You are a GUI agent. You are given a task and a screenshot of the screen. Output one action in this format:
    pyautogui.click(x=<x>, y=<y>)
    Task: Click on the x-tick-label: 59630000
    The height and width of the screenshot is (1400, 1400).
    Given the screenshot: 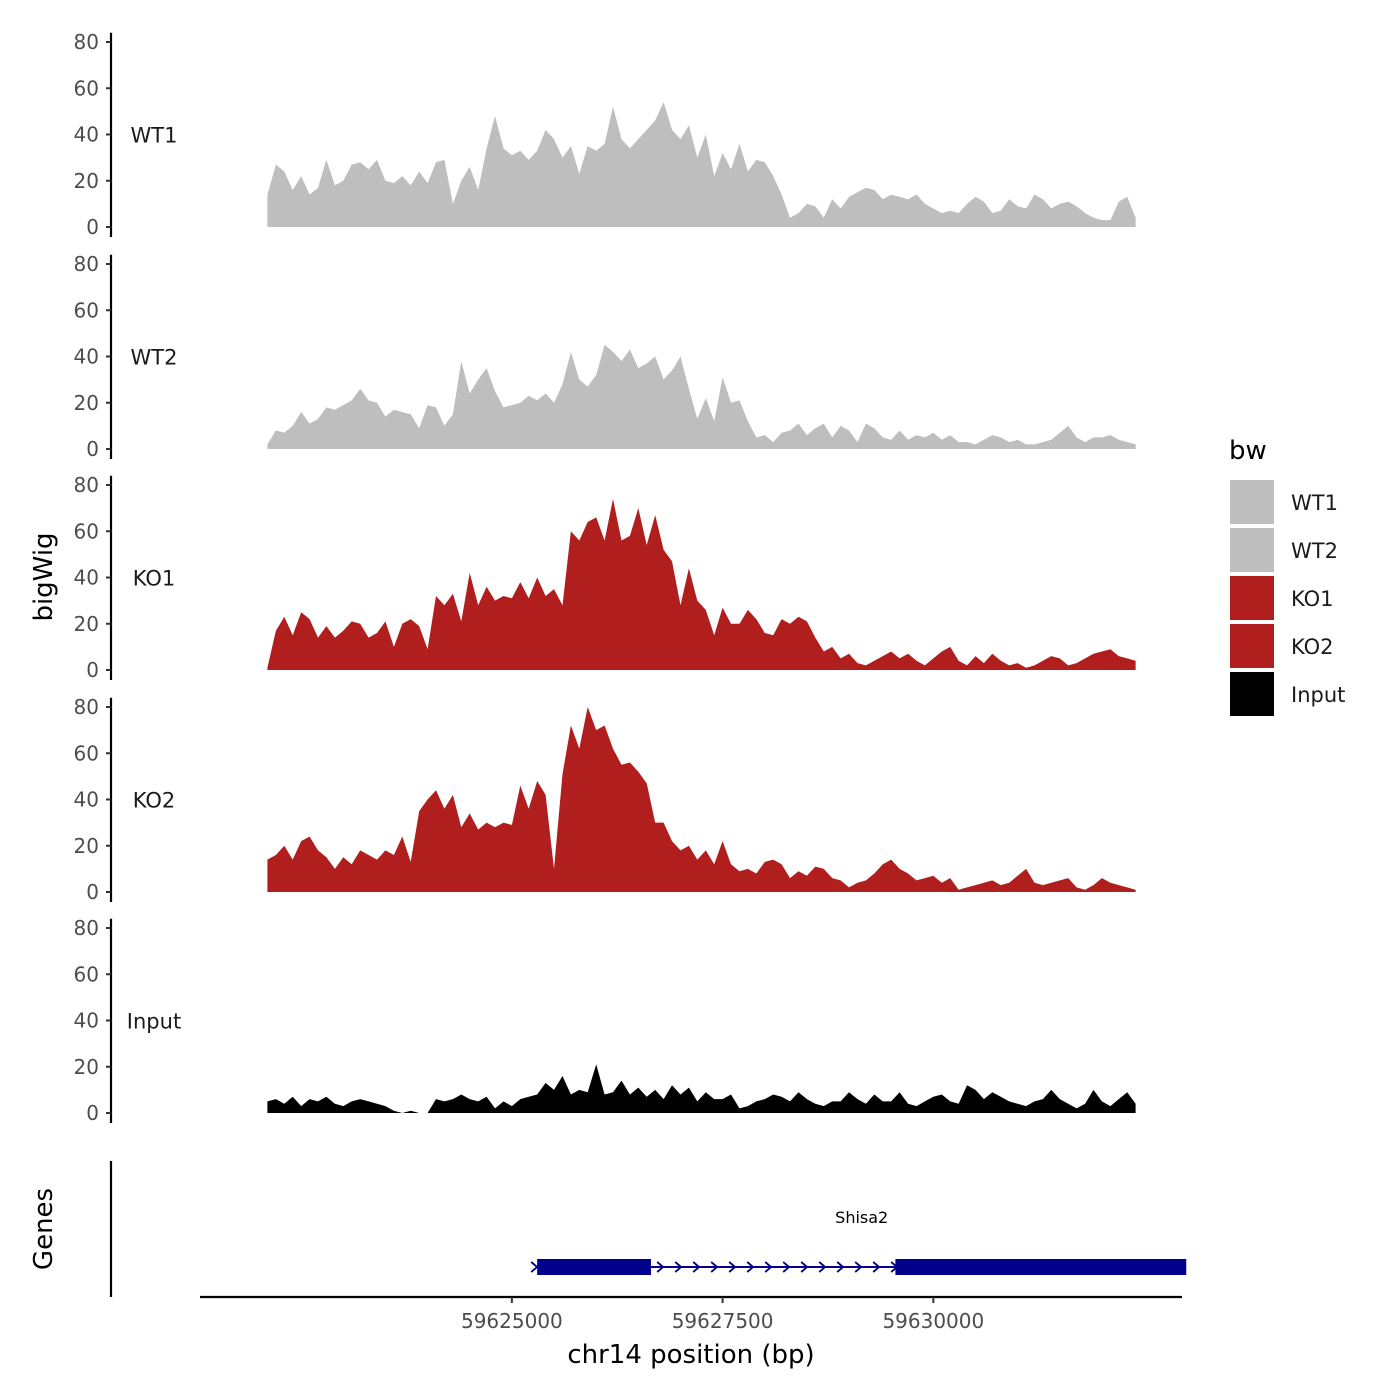 What is the action you would take?
    pyautogui.click(x=933, y=1321)
    